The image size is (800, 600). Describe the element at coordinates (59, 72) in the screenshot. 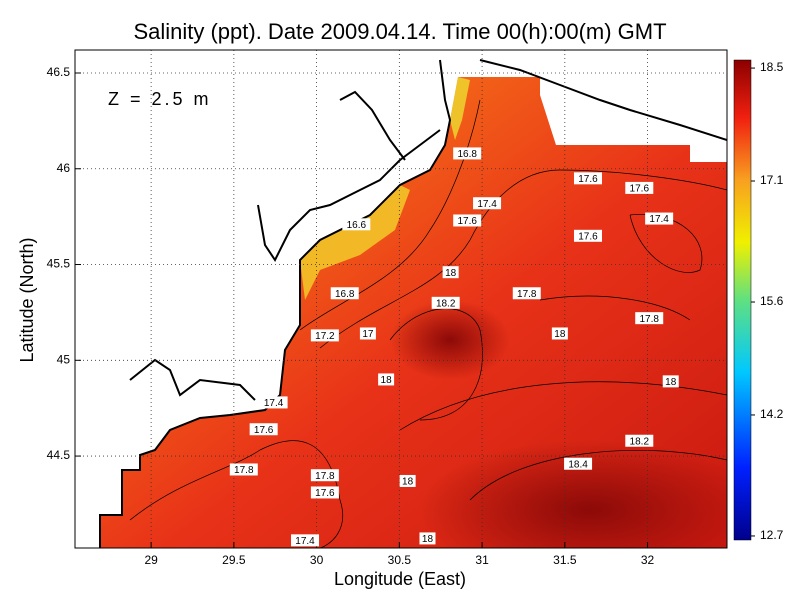

I see `y-tick-label: 46.5` at that location.